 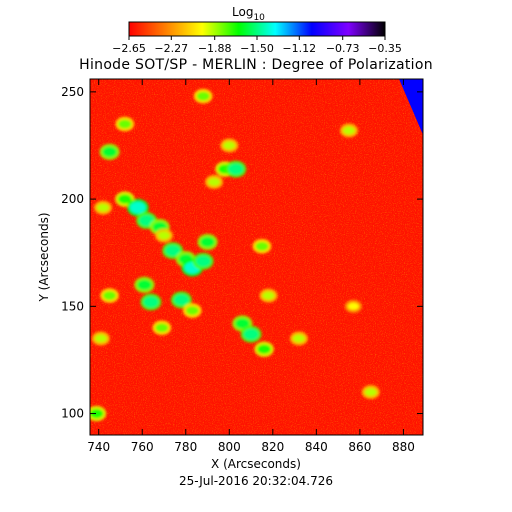 What do you see at coordinates (256, 464) in the screenshot?
I see `x-axis-label: X (Arcseconds)` at bounding box center [256, 464].